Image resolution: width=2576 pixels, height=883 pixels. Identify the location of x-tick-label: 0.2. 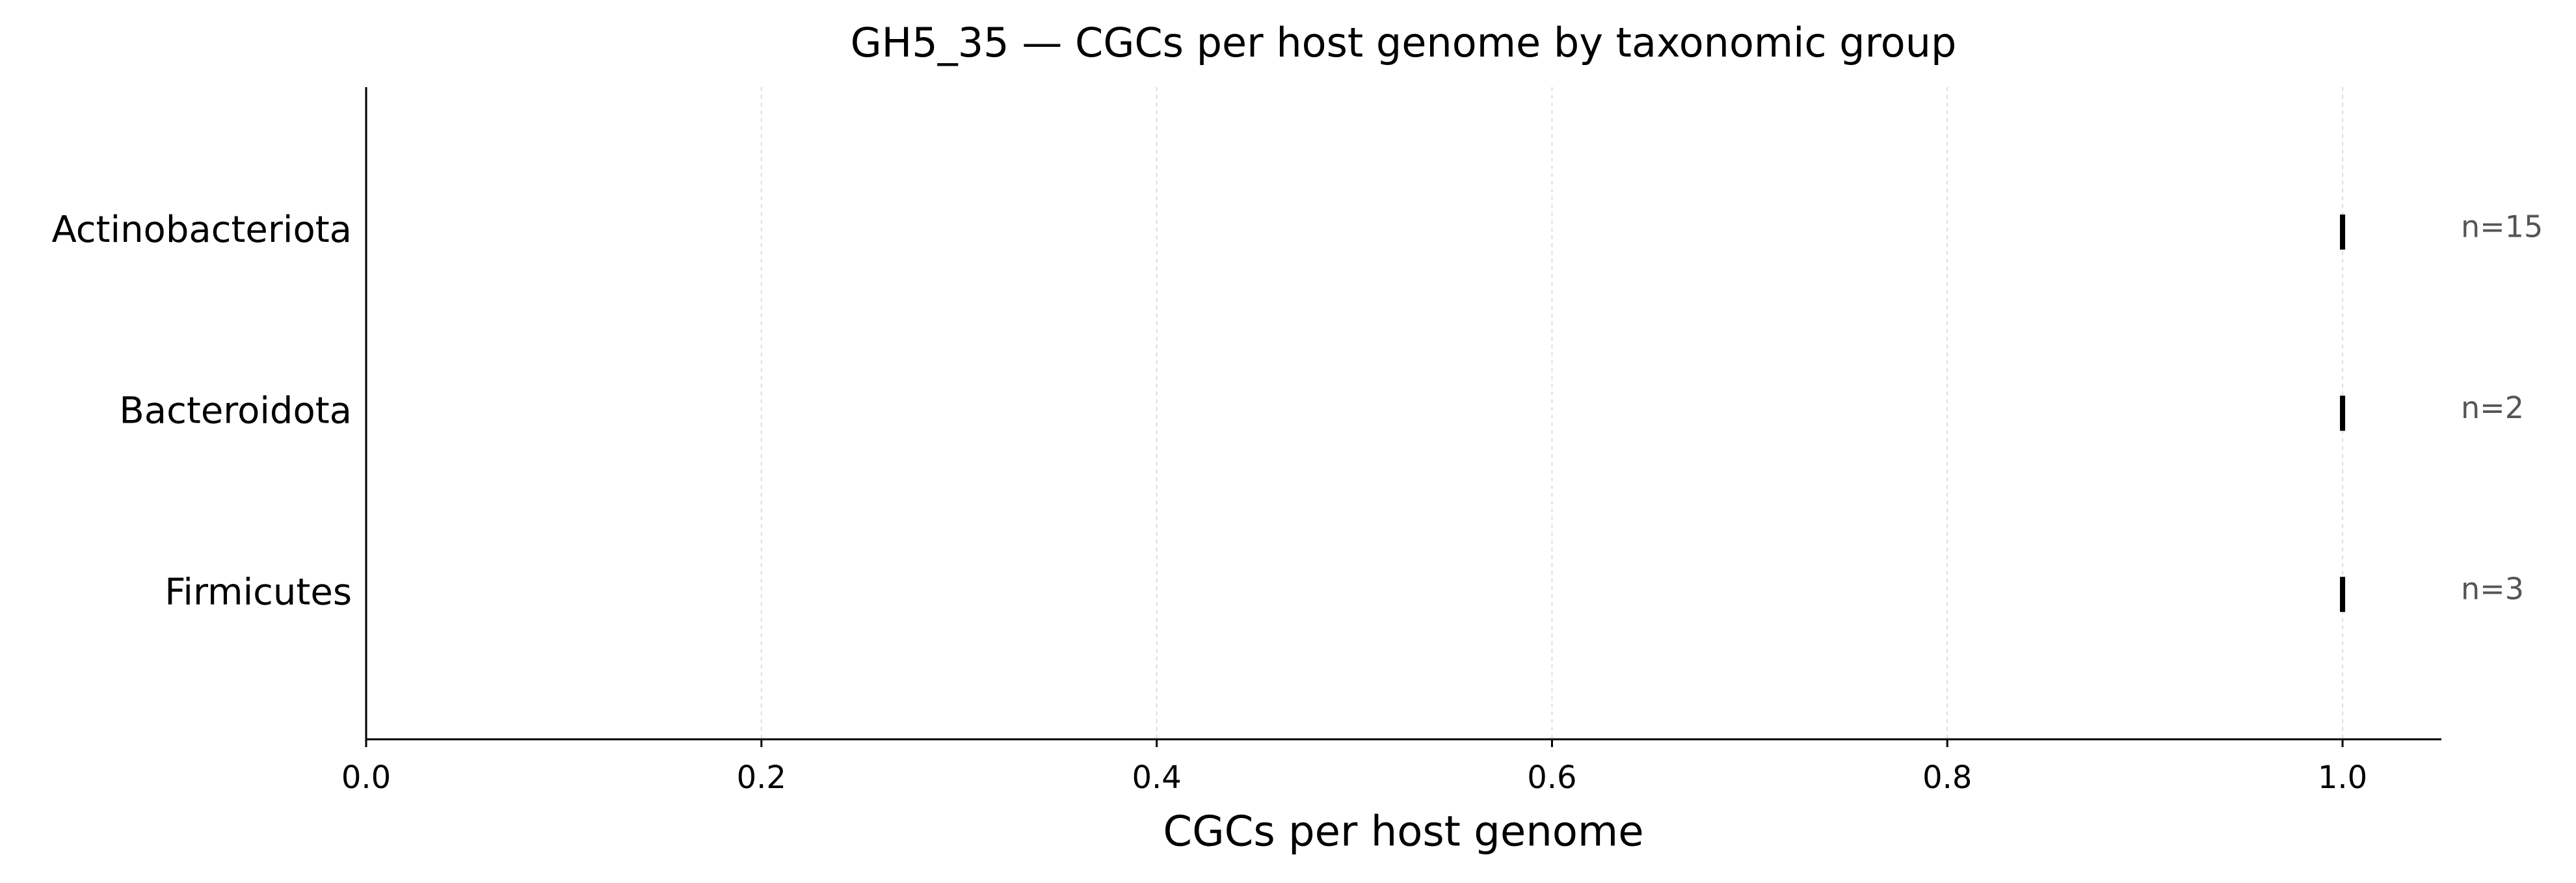
(761, 777).